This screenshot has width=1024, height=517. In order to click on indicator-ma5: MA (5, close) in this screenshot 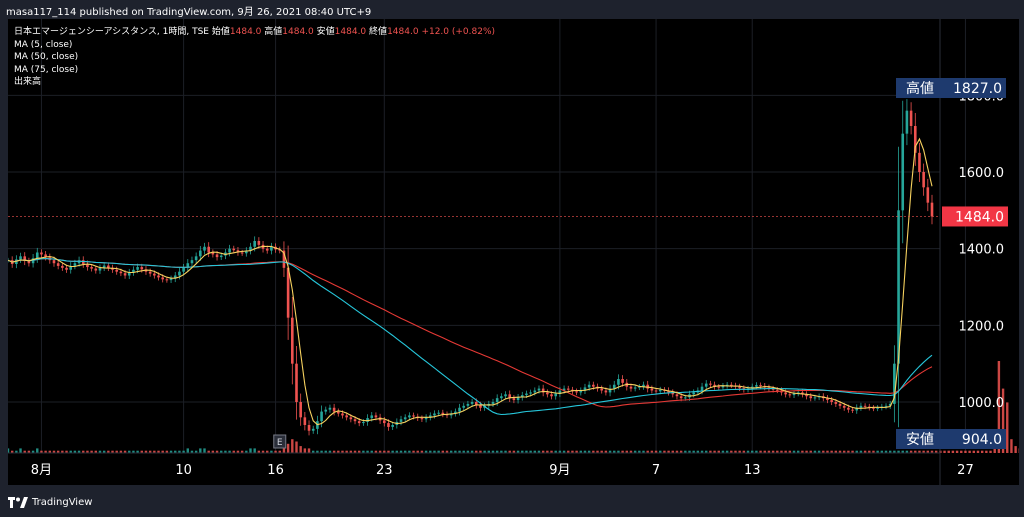, I will do `click(43, 44)`.